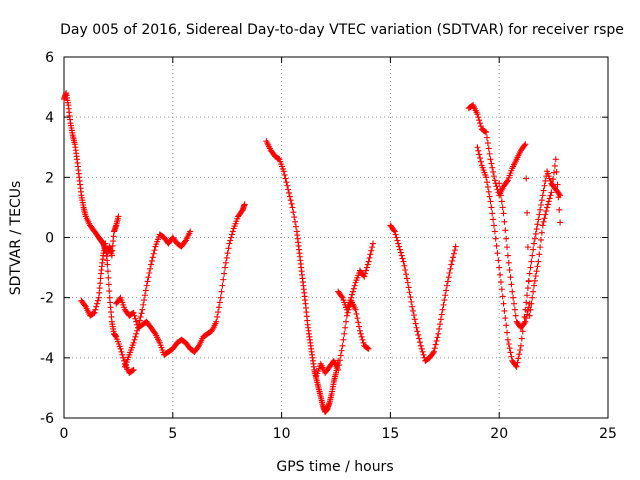  Describe the element at coordinates (47, 419) in the screenshot. I see `y-tick-label: -6` at that location.